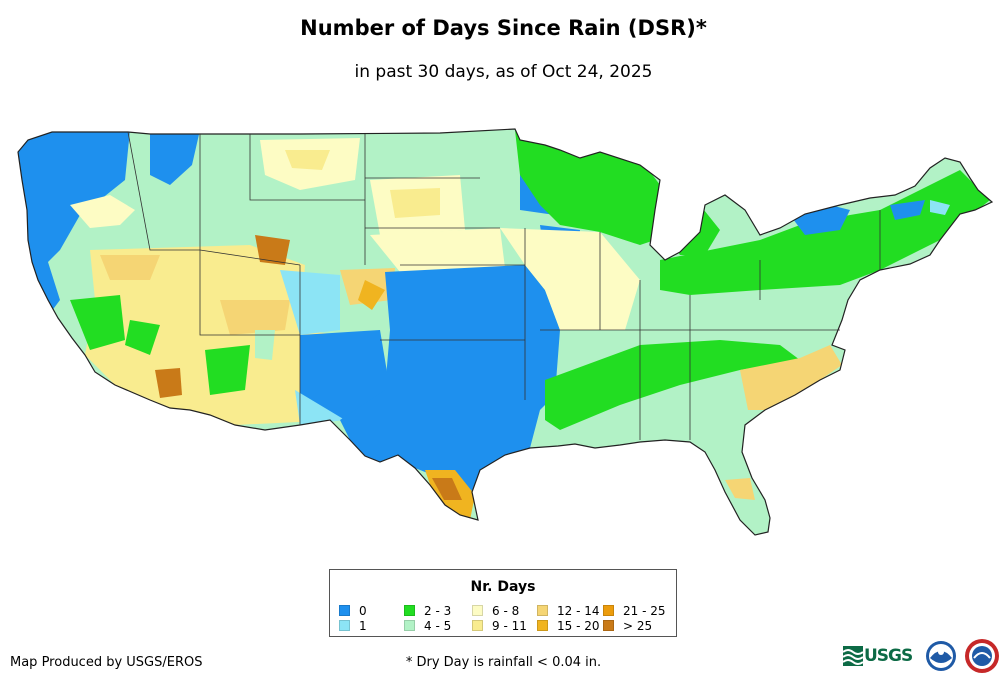  I want to click on legend-item: 12 - 14, so click(568, 611).